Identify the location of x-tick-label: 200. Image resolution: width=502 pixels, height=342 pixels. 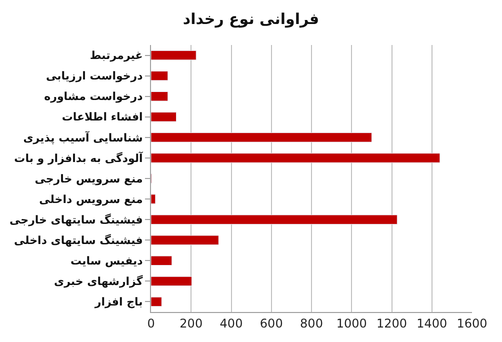
(191, 323).